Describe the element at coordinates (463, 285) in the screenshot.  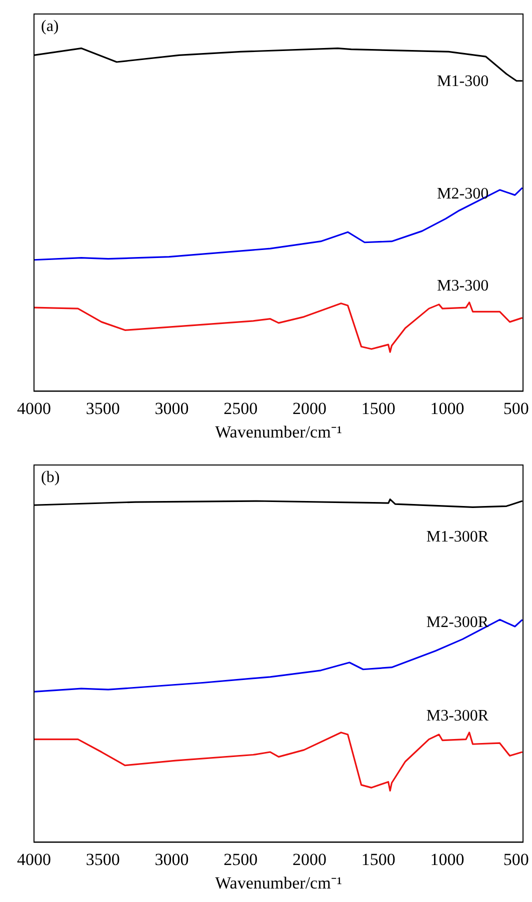
I see `series-label: M3-300` at that location.